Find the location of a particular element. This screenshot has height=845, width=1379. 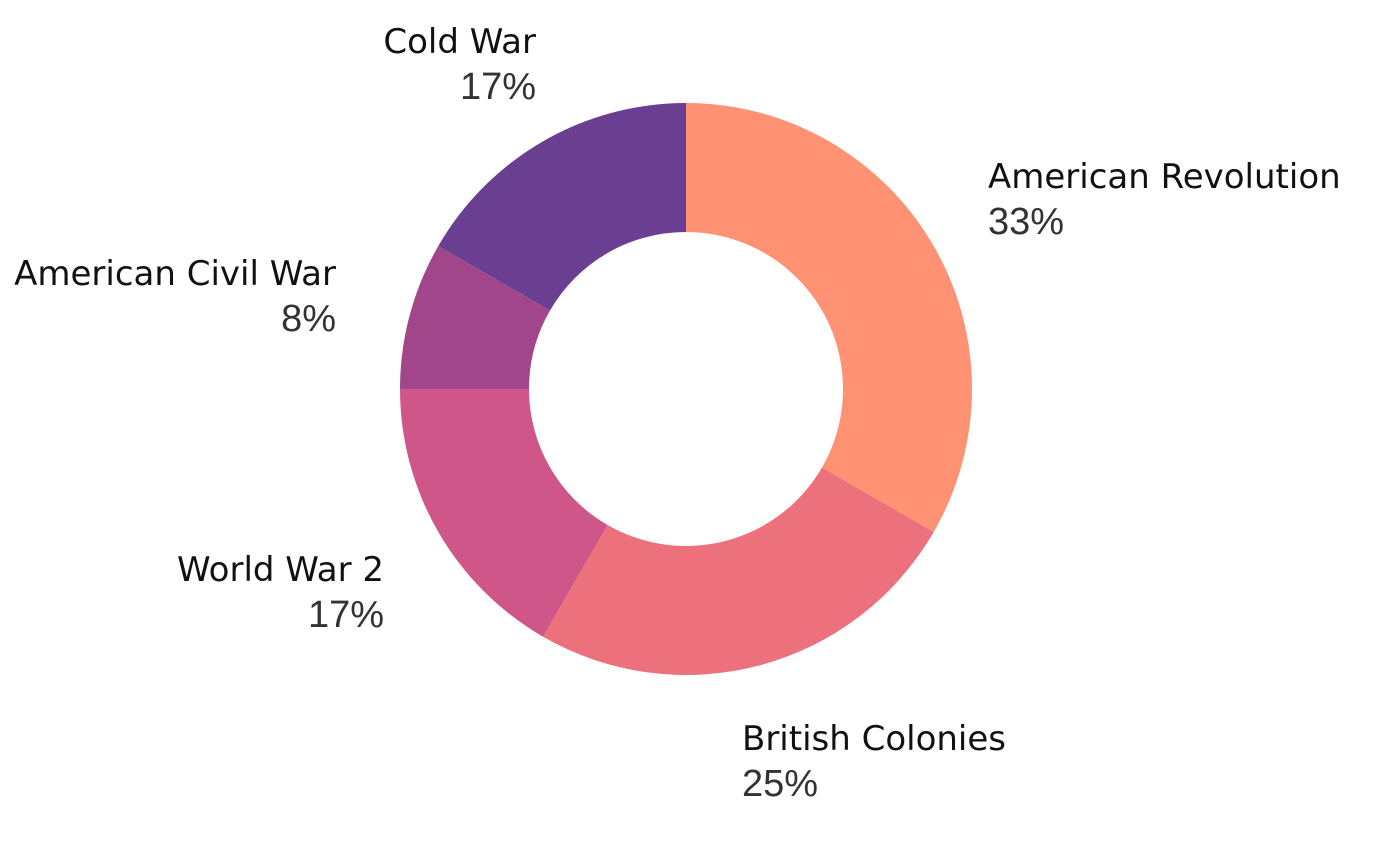

slice-name-label: American Revolution is located at coordinates (1164, 177).